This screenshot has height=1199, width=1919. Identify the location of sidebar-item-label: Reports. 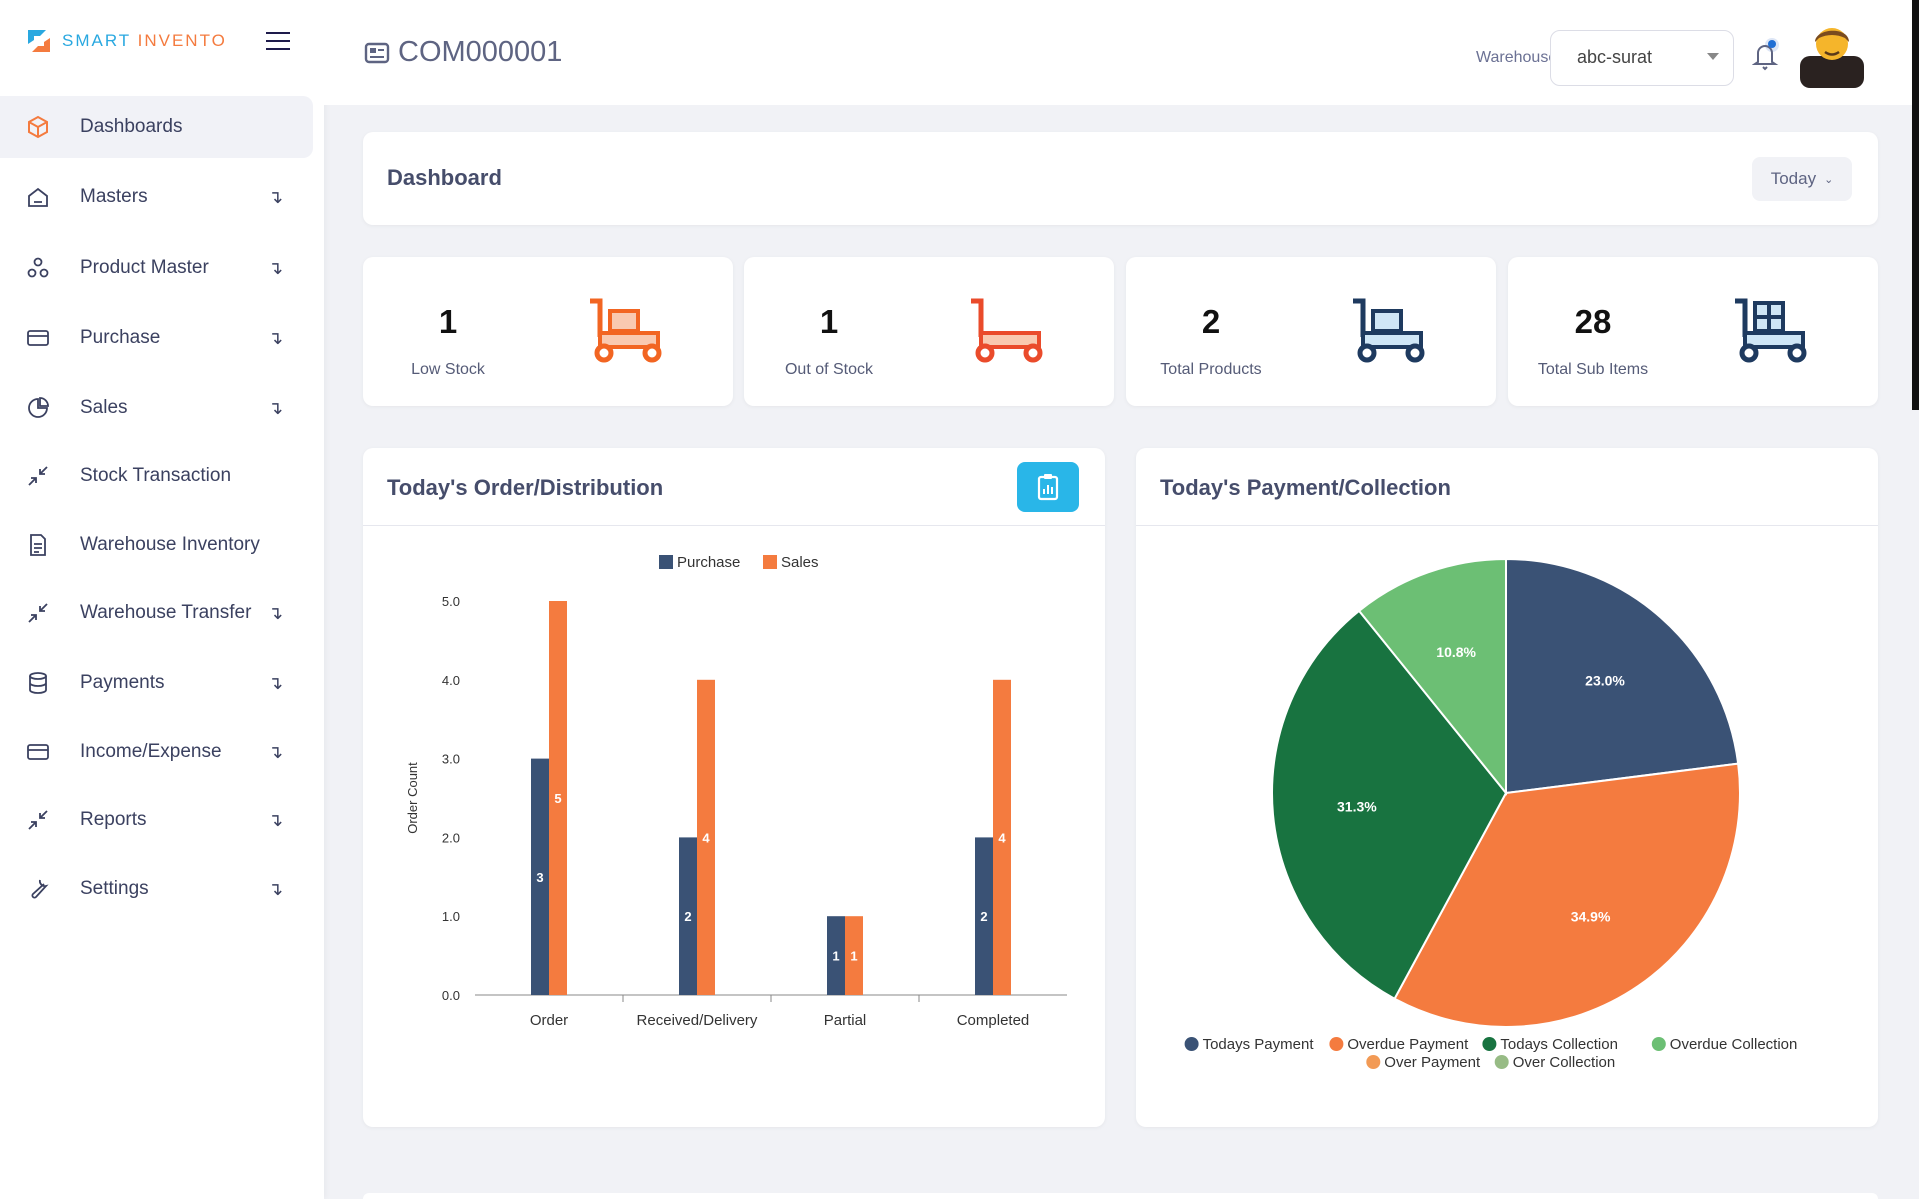
(113, 819).